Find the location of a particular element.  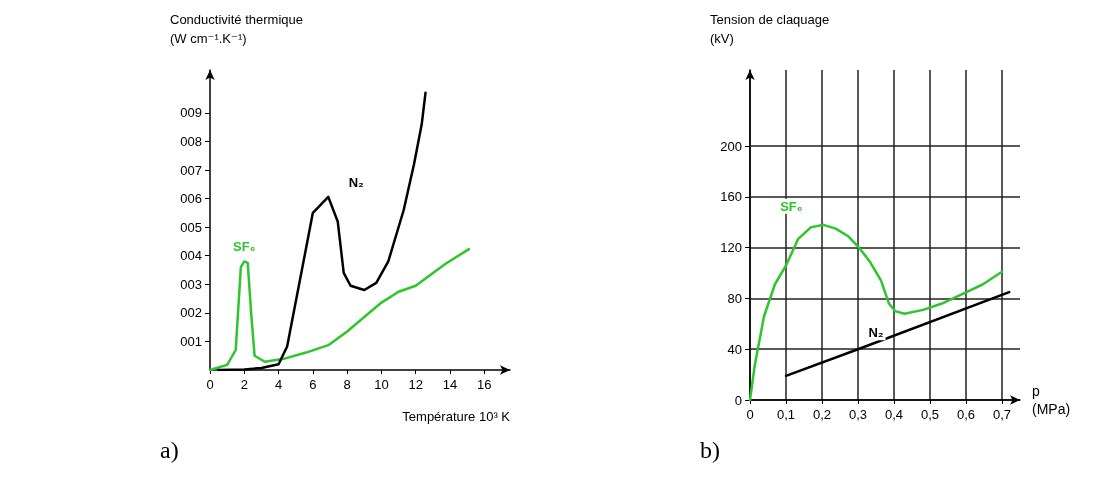

y-tick-label: 005 is located at coordinates (191, 227).